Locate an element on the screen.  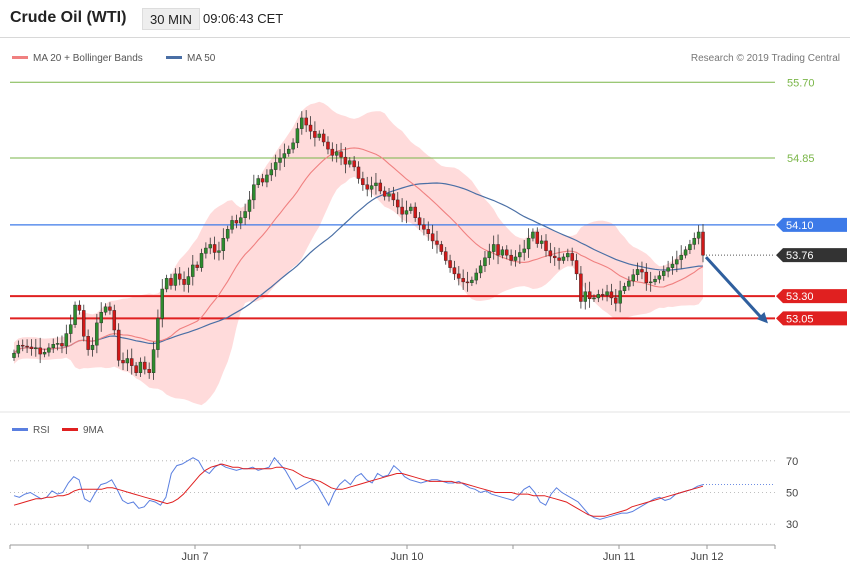
header-divider is located at coordinates (425, 37).